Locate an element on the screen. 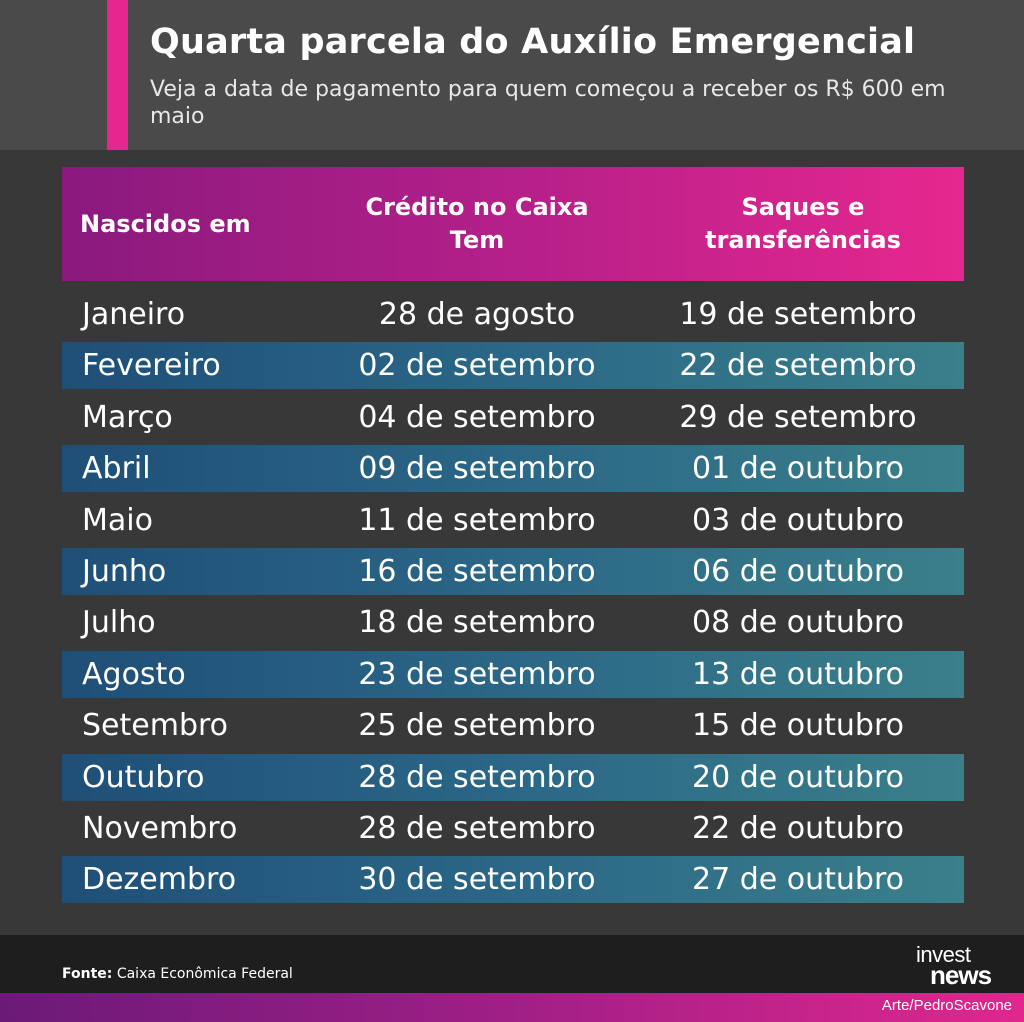  table-row: Novembro 28 de setembro 22 de outubro is located at coordinates (513, 828).